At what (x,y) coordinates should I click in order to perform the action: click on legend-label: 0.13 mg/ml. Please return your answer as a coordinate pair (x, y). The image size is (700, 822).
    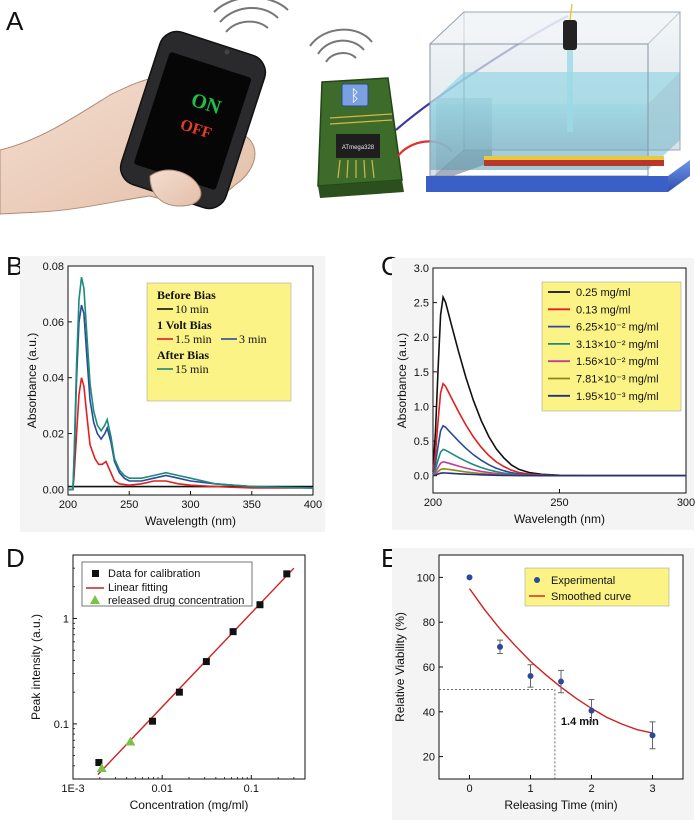
    Looking at the image, I should click on (603, 310).